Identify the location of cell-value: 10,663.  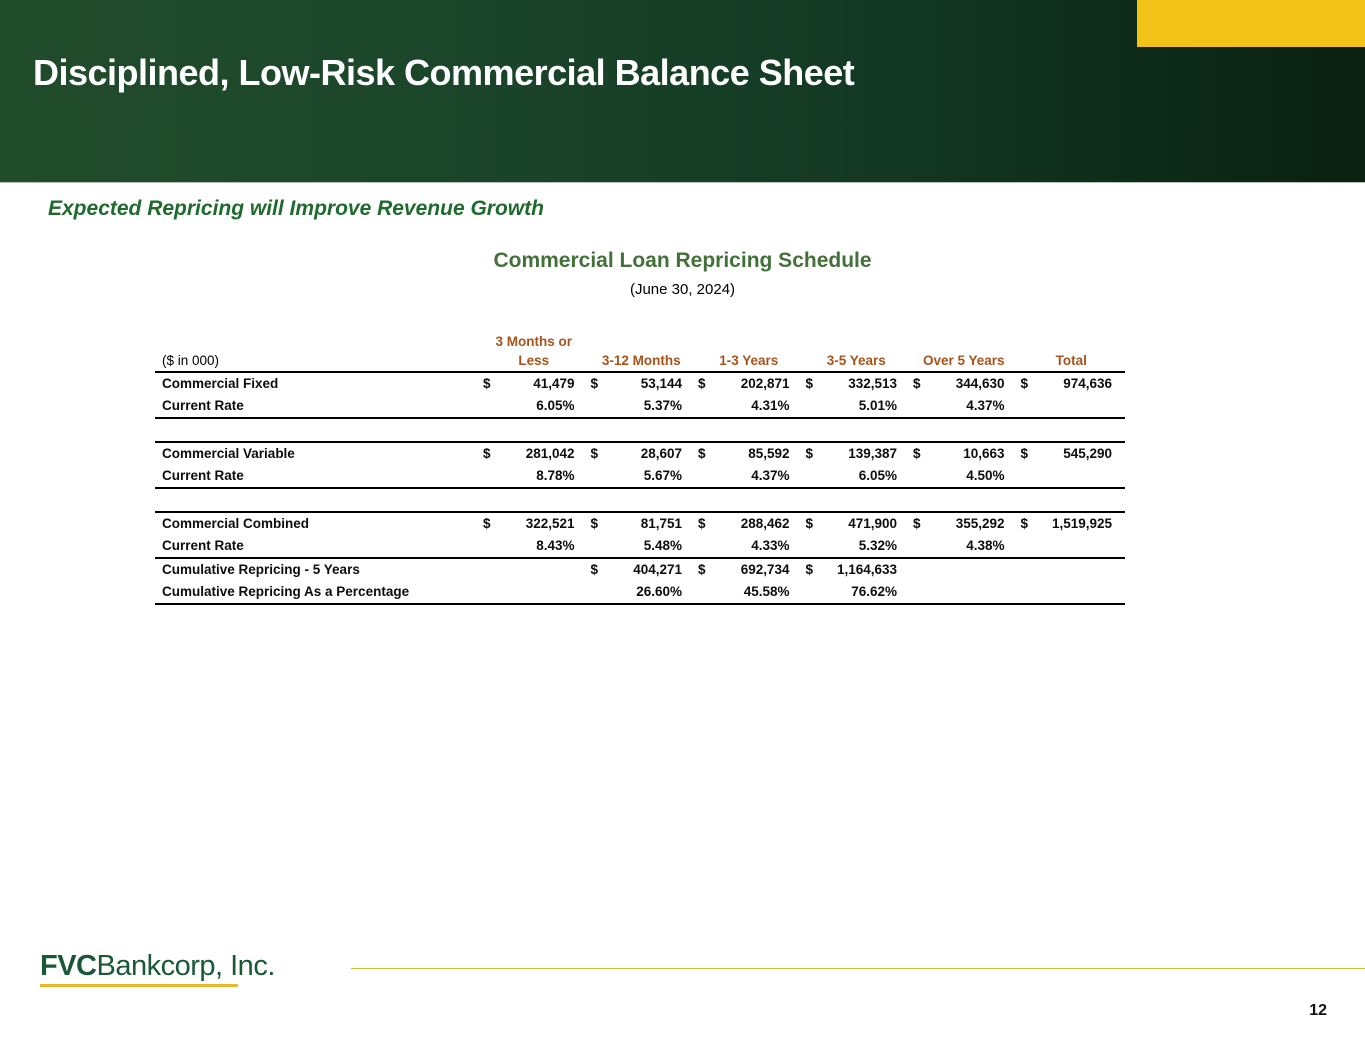
(984, 453).